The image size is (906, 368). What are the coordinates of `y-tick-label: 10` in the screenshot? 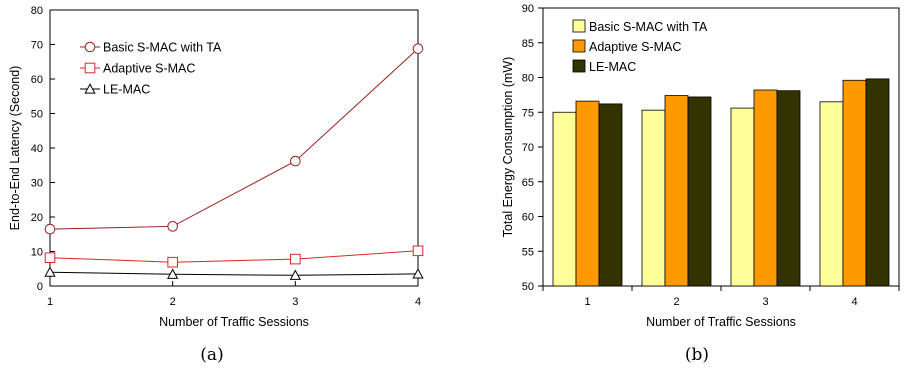 It's located at (37, 253).